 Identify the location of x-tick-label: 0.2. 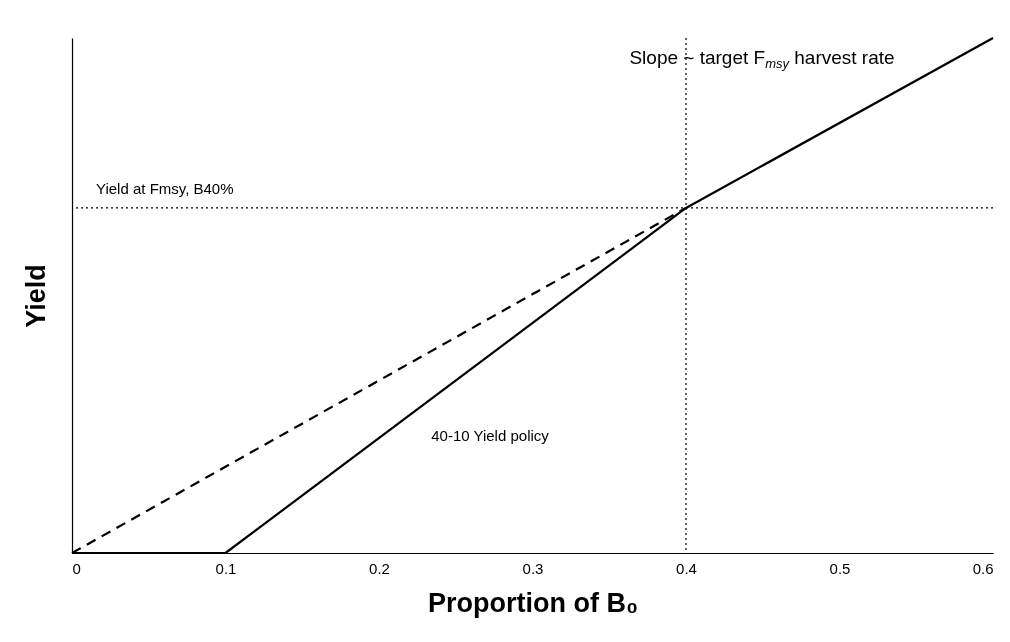
(379, 568).